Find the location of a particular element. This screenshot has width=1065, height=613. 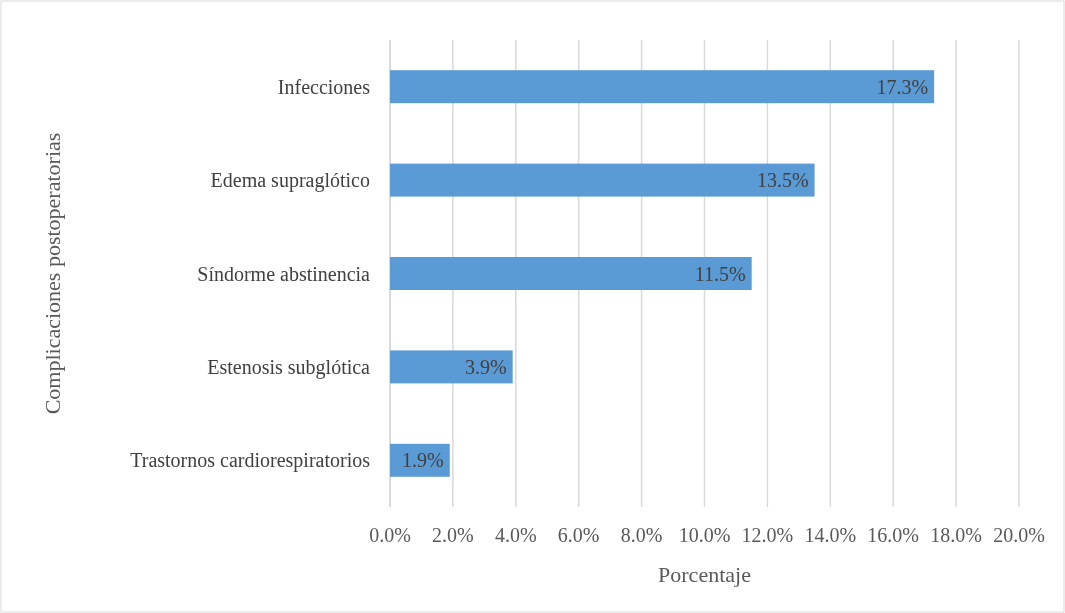

y-tick-label: Infecciones is located at coordinates (324, 86).